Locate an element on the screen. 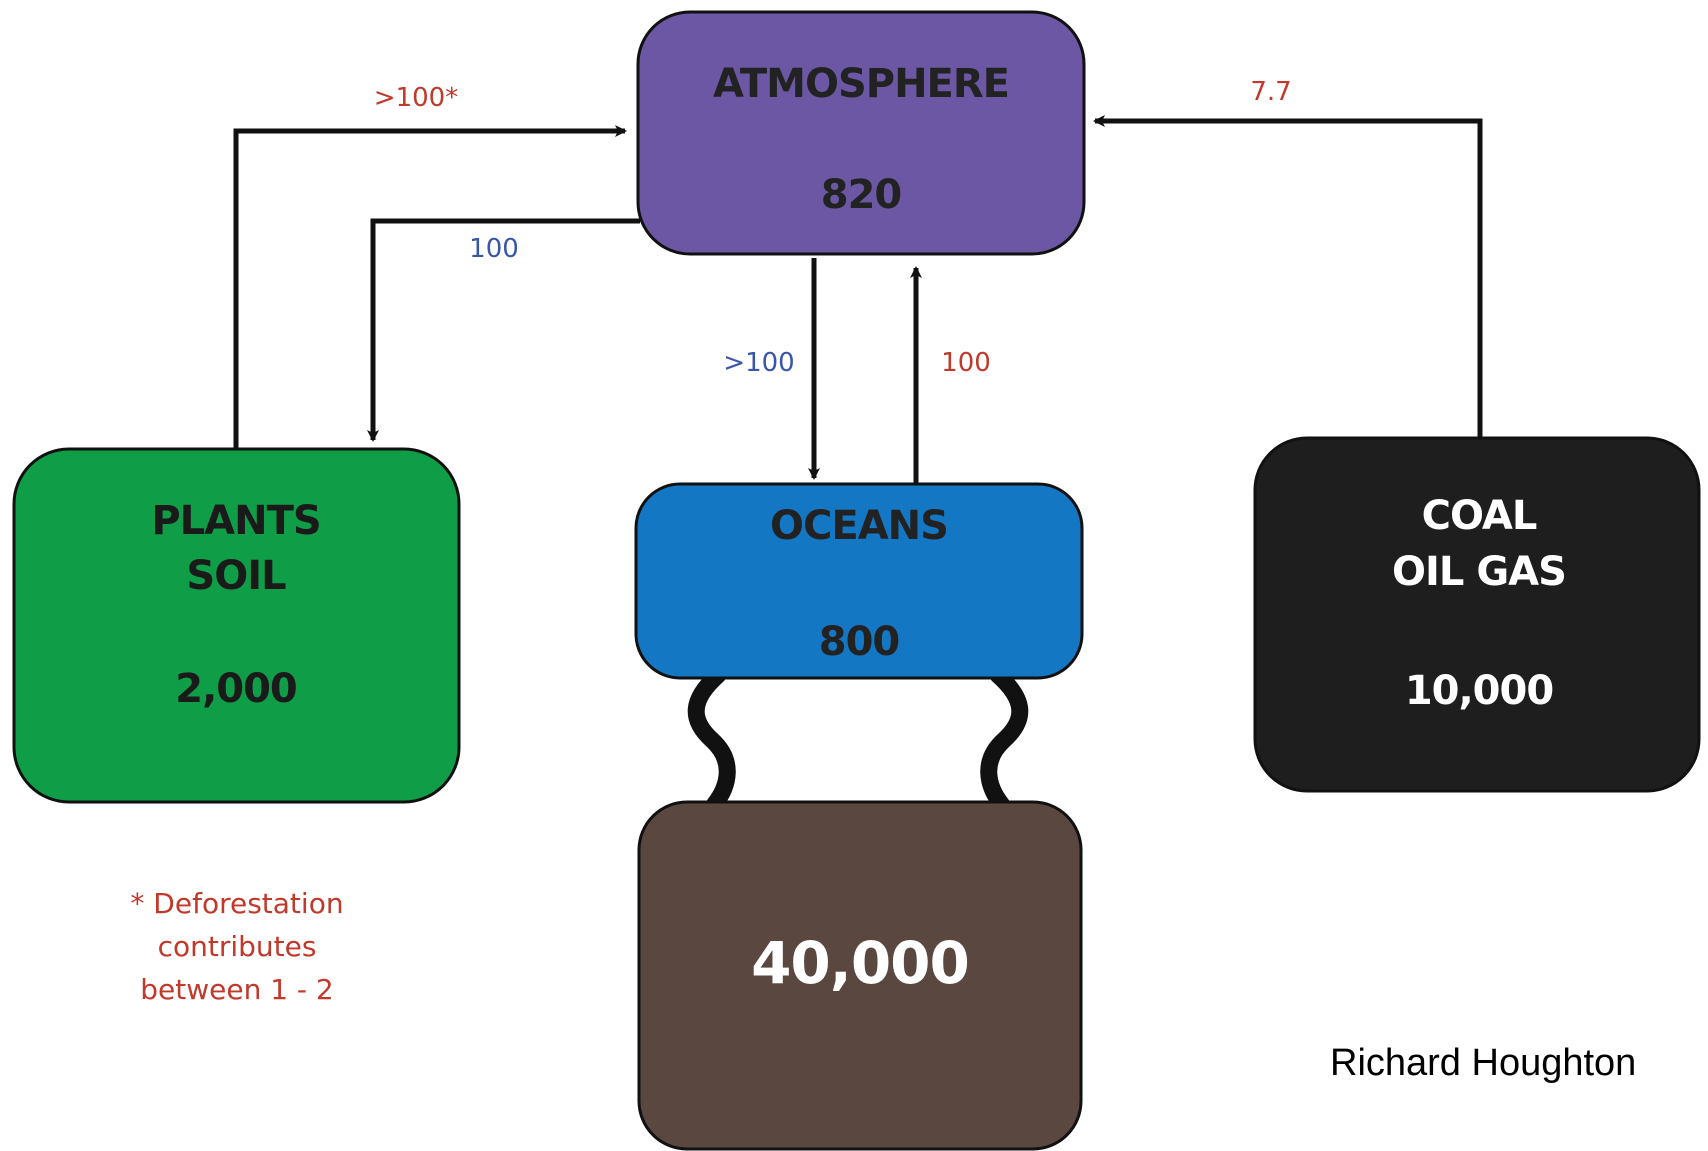  atmosphere-box: ATMOSPHERE 820 is located at coordinates (861, 133).